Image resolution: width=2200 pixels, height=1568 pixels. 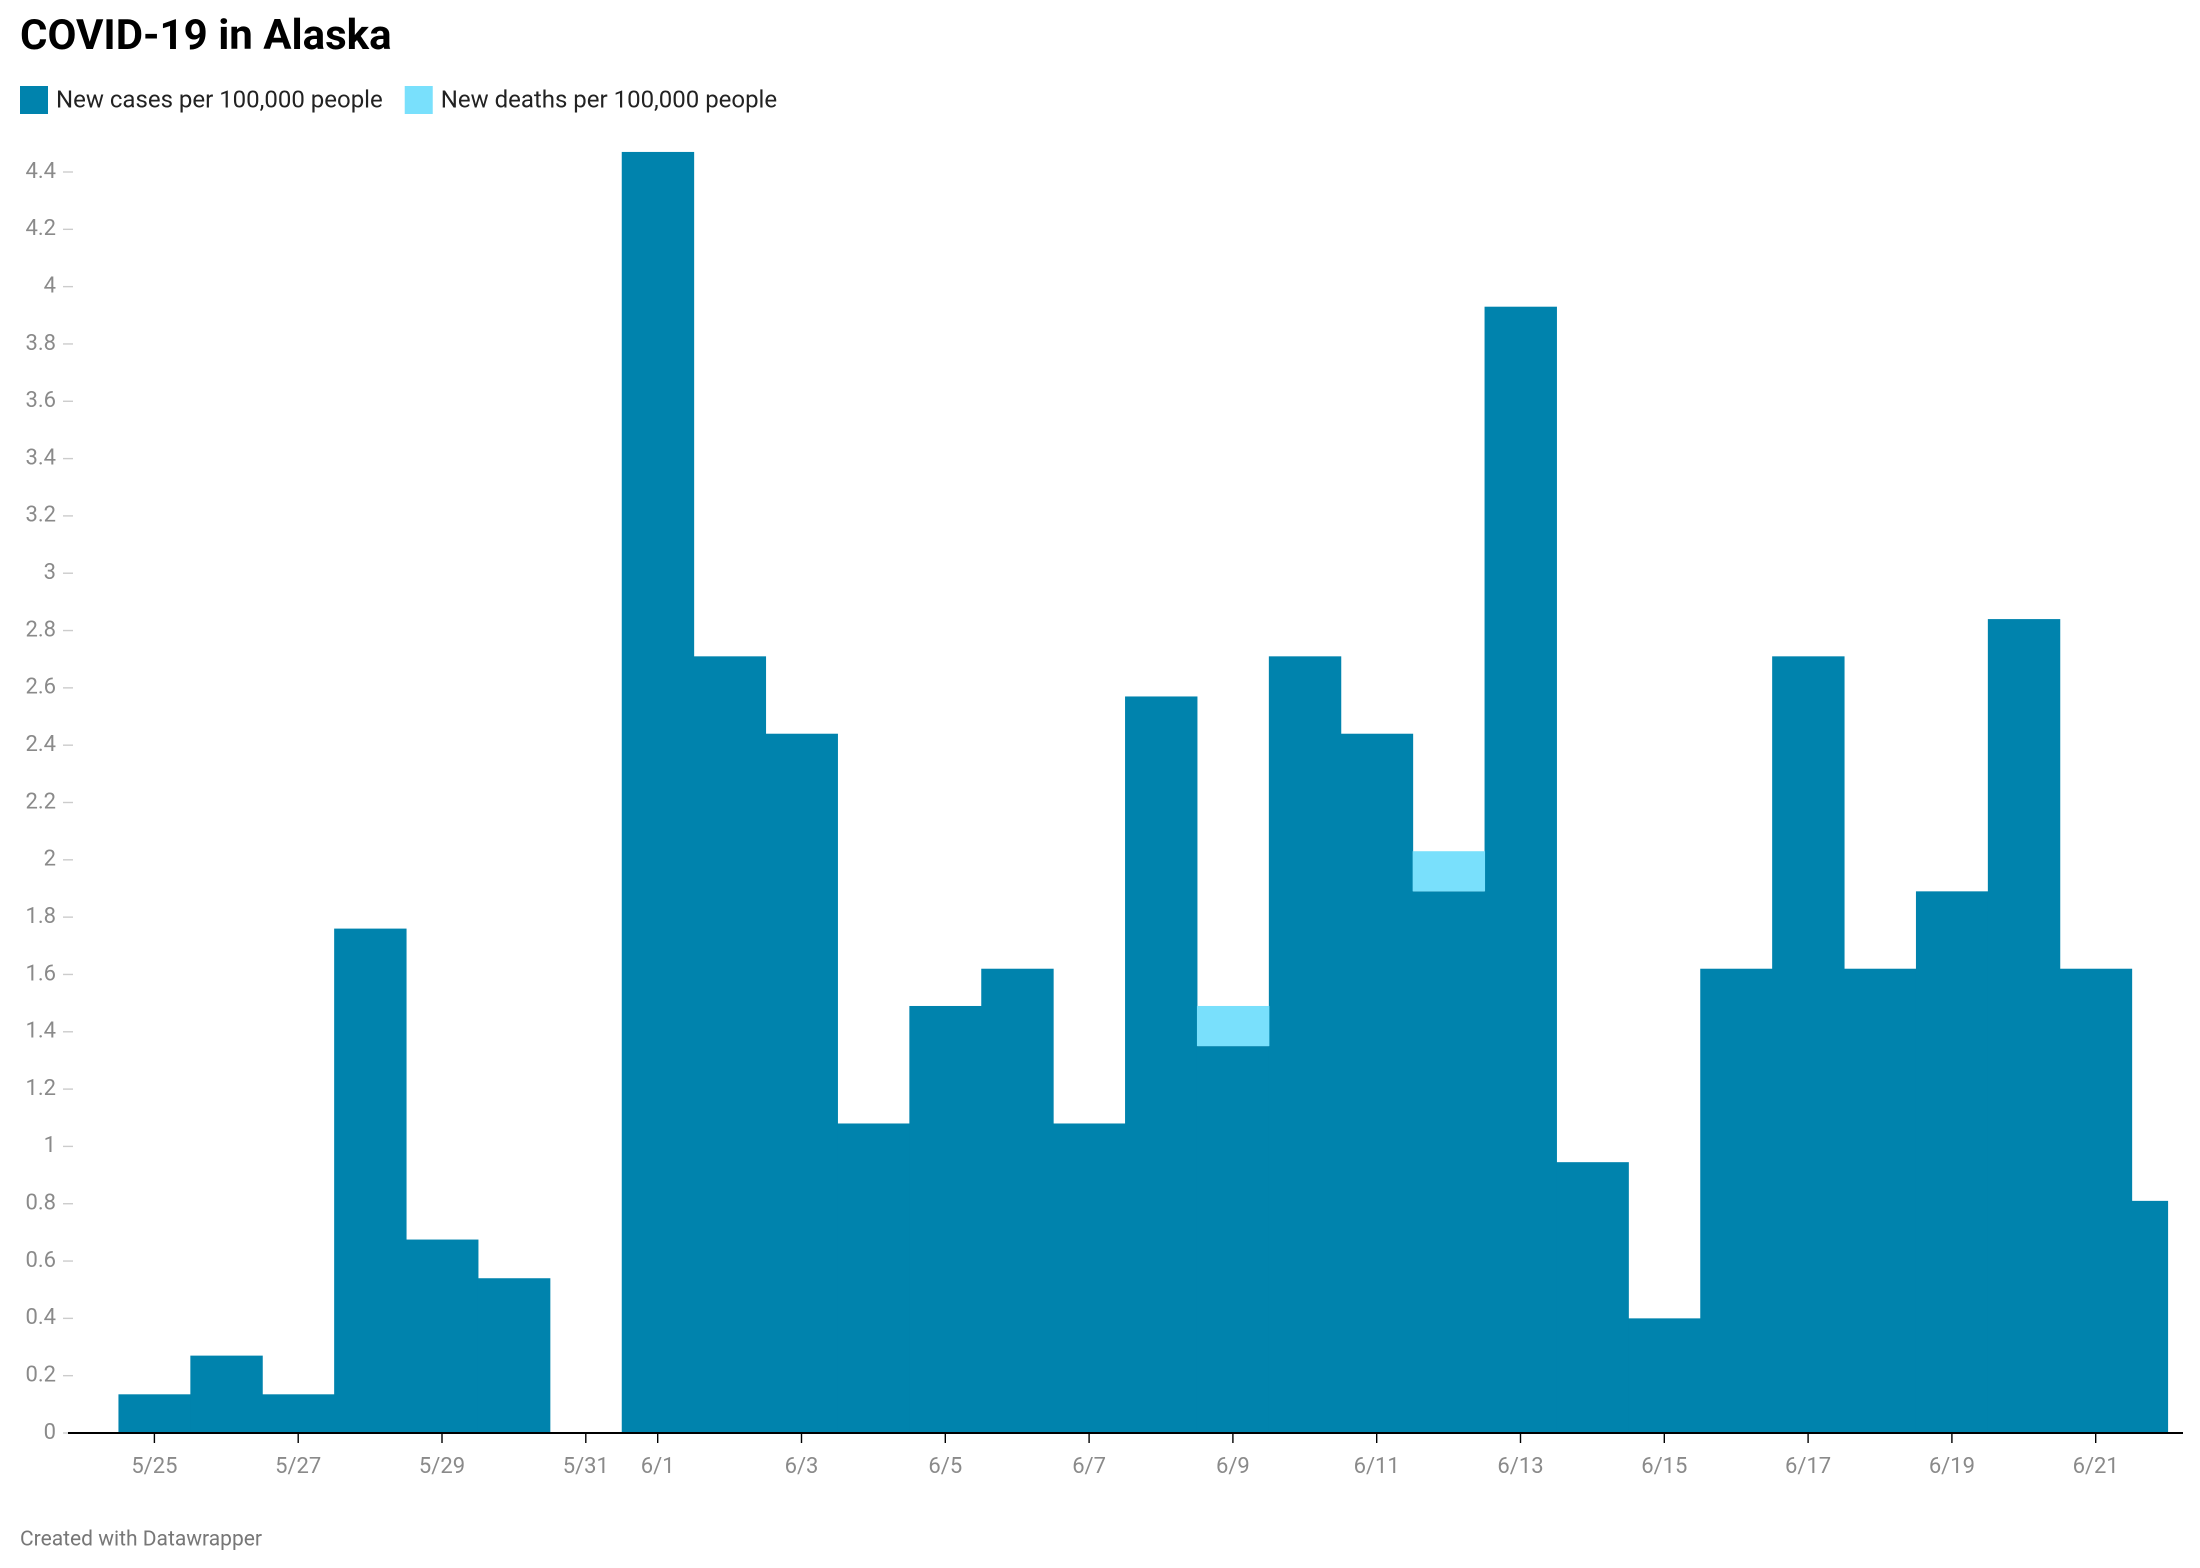 What do you see at coordinates (219, 99) in the screenshot?
I see `legend-label: New cases per 100,000 people` at bounding box center [219, 99].